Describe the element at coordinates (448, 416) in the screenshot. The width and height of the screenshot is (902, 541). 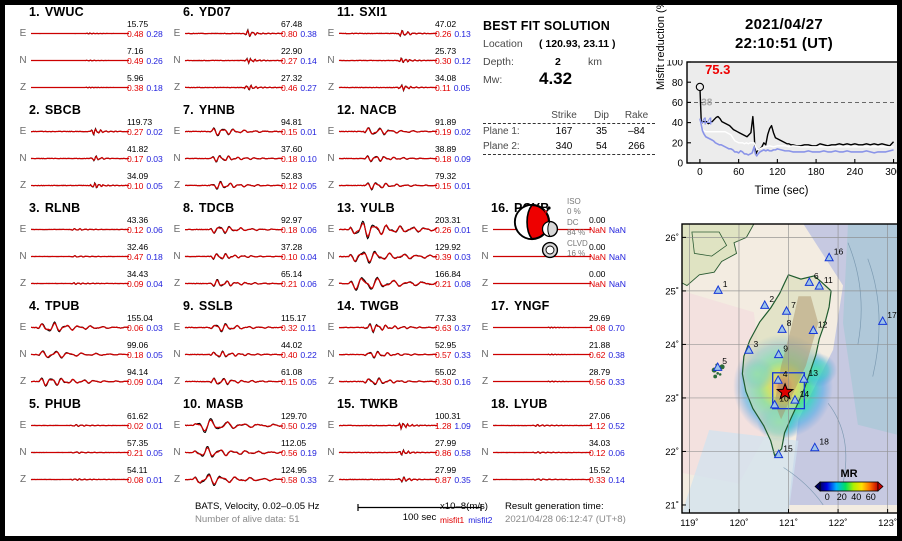
I see `amplitude-value: 100.31` at that location.